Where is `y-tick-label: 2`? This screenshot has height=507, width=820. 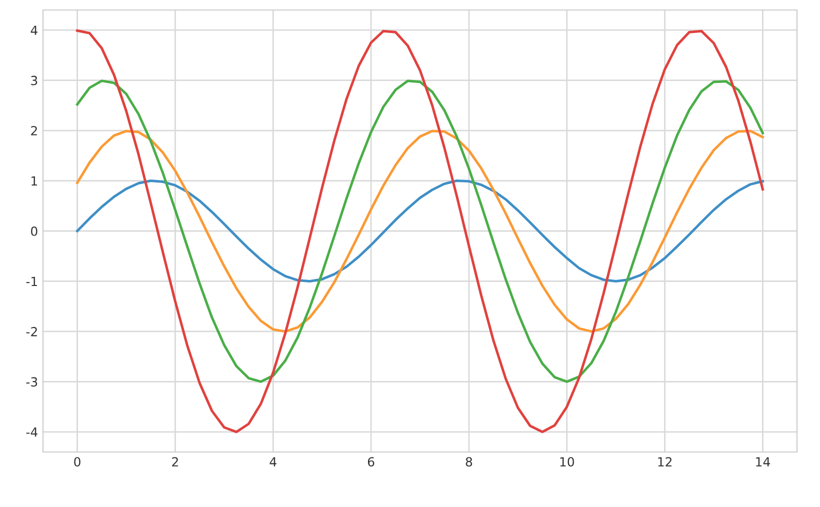 y-tick-label: 2 is located at coordinates (34, 131).